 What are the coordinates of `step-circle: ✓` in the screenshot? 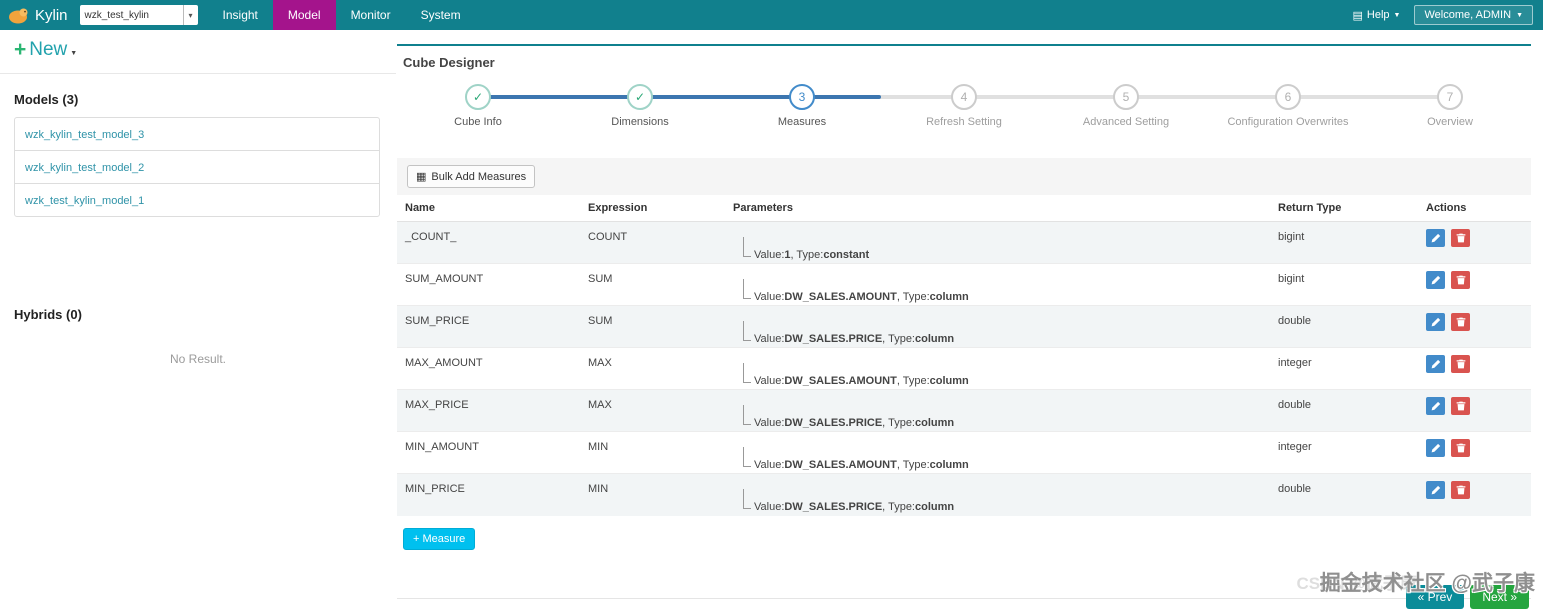 It's located at (478, 97).